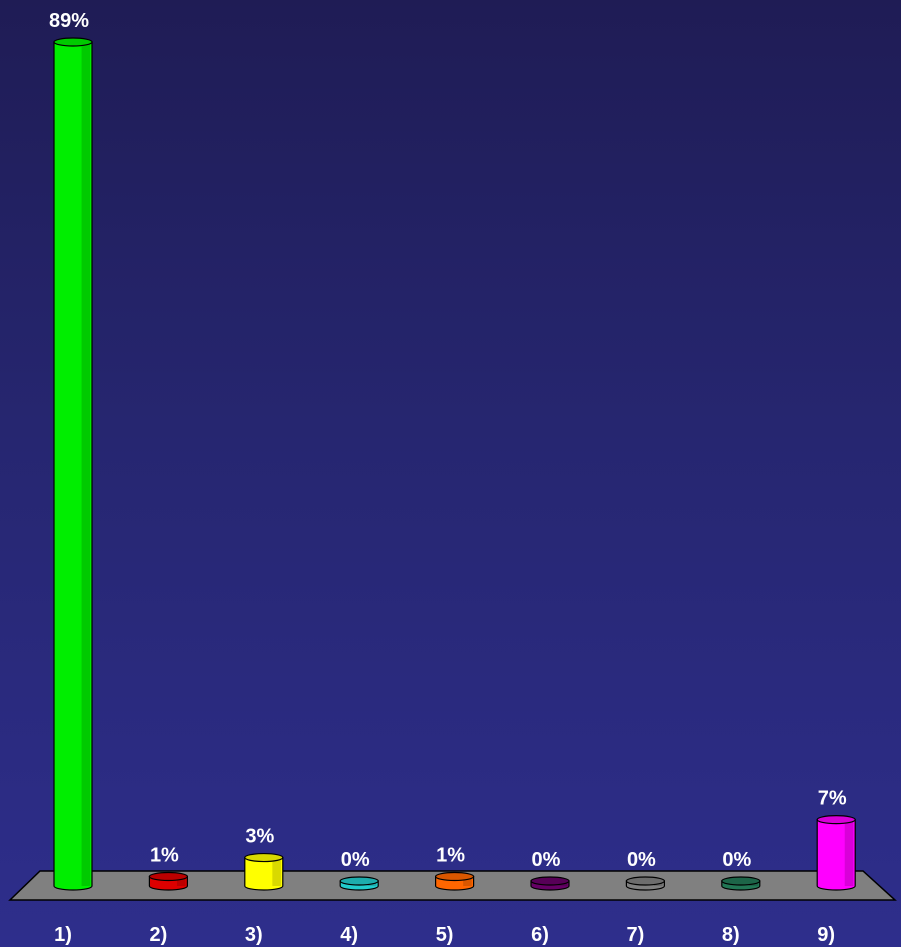 The width and height of the screenshot is (901, 947). I want to click on bar-4-top, so click(359, 881).